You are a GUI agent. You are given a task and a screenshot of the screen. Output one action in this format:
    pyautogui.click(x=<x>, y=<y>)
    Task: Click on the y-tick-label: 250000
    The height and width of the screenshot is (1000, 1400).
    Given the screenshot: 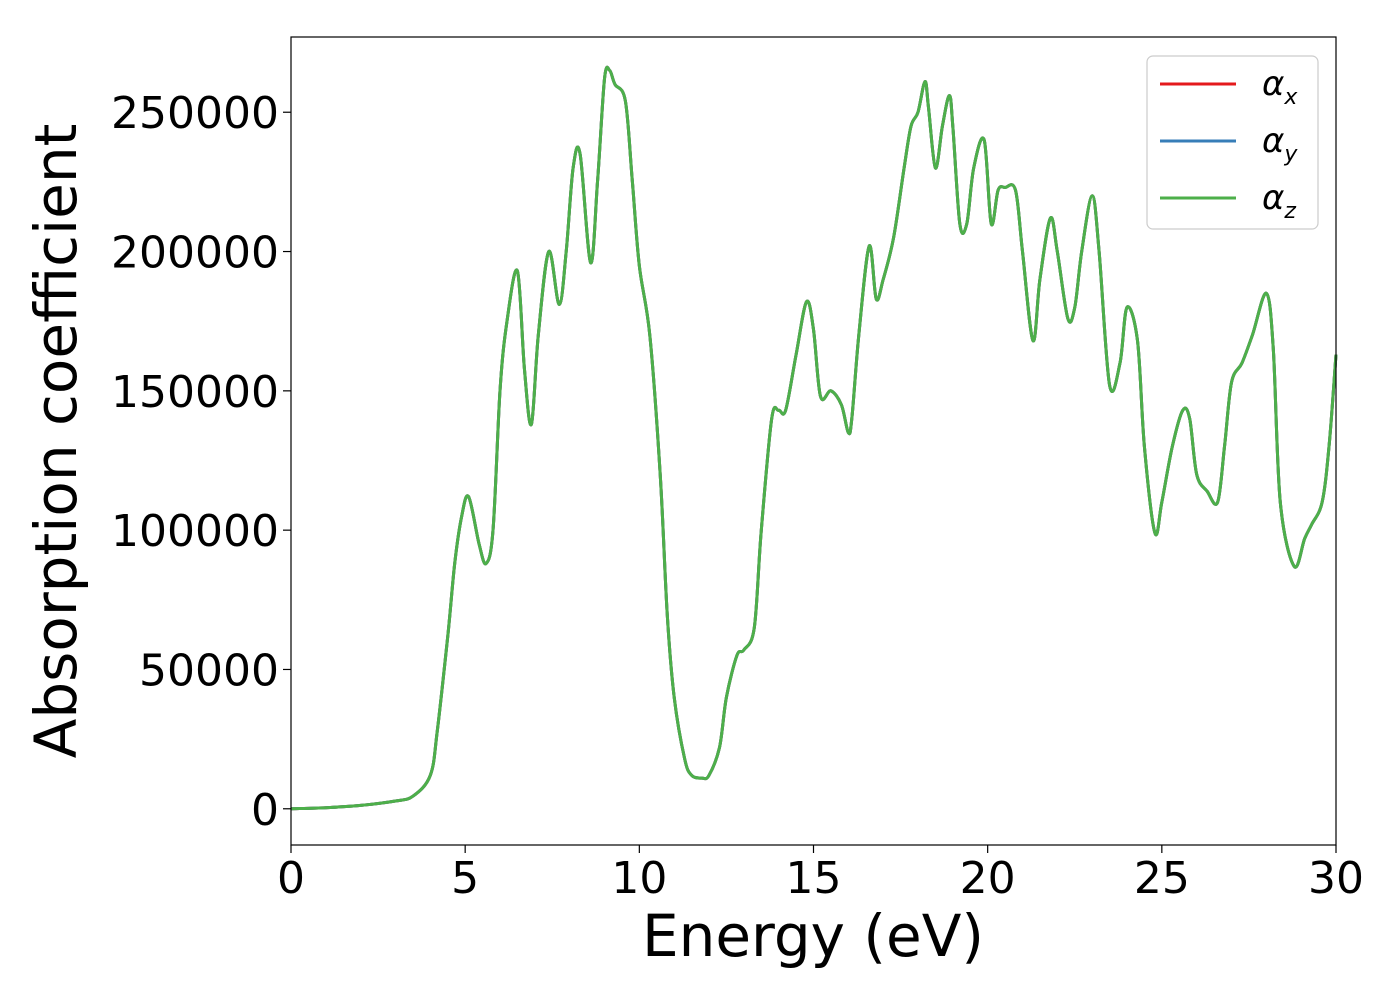 What is the action you would take?
    pyautogui.click(x=195, y=113)
    